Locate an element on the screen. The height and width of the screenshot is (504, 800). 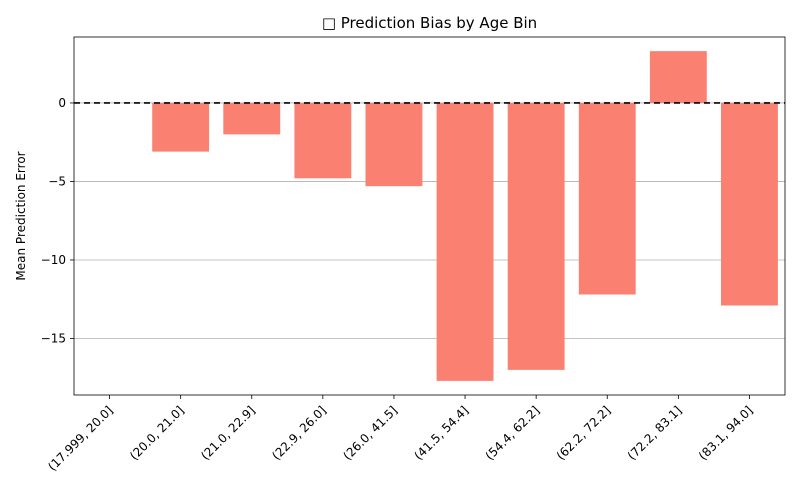
x-tick-label: (22.9, 26.0] is located at coordinates (299, 433).